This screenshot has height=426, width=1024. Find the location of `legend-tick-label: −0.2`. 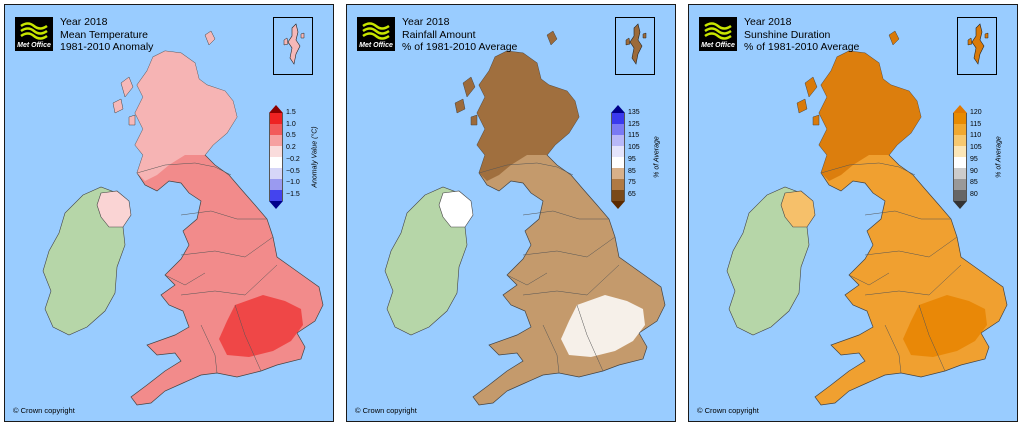

legend-tick-label: −0.2 is located at coordinates (293, 159).